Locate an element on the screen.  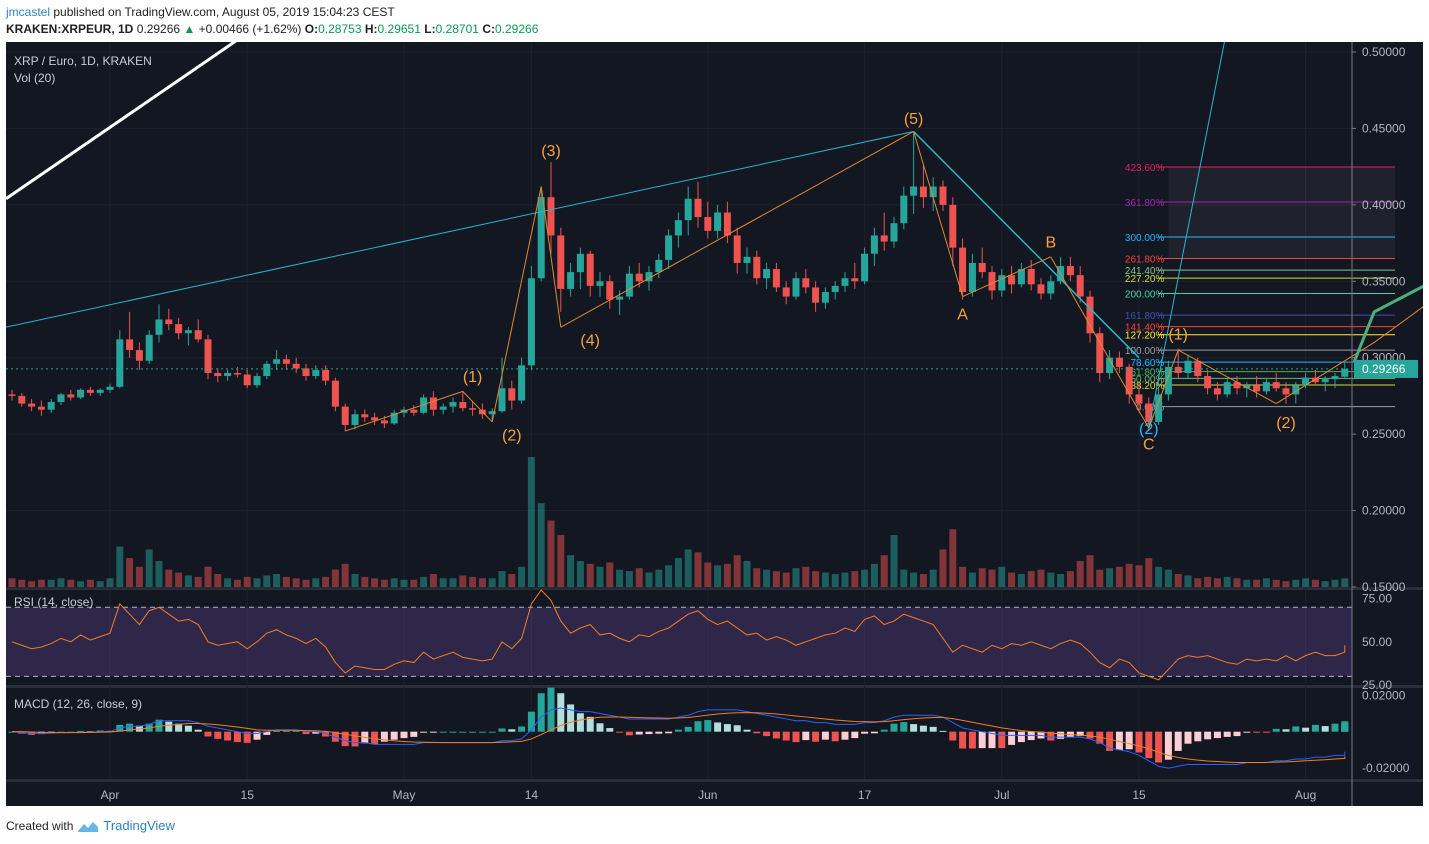
x-tick-label: 15 is located at coordinates (1139, 795).